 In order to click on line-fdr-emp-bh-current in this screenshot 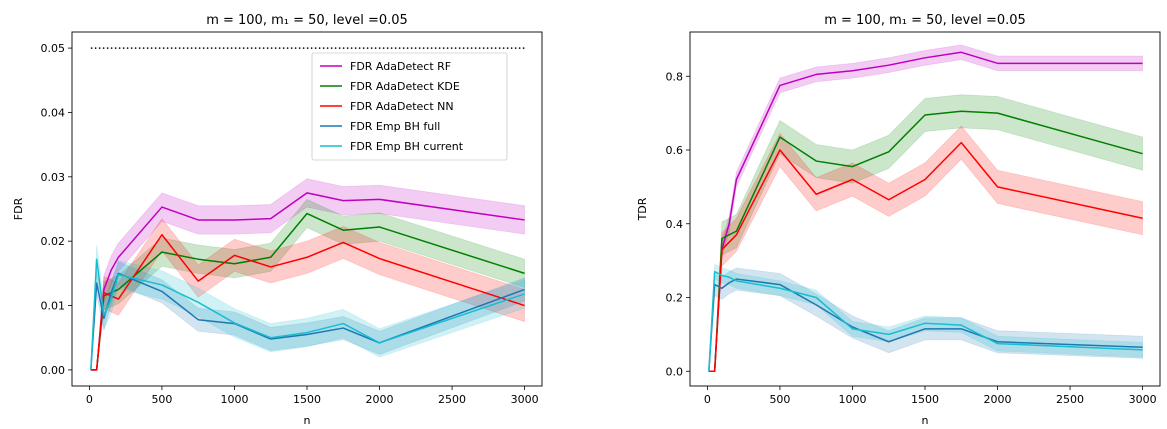, I will do `click(307, 314)`.